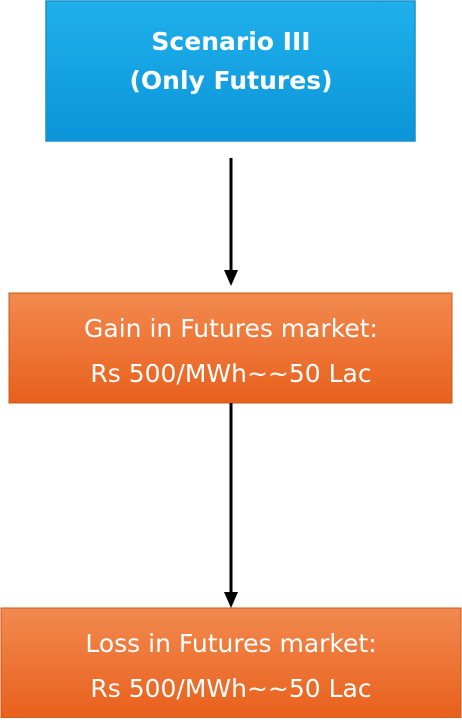 This screenshot has height=722, width=462. Describe the element at coordinates (230, 348) in the screenshot. I see `gain-box` at that location.